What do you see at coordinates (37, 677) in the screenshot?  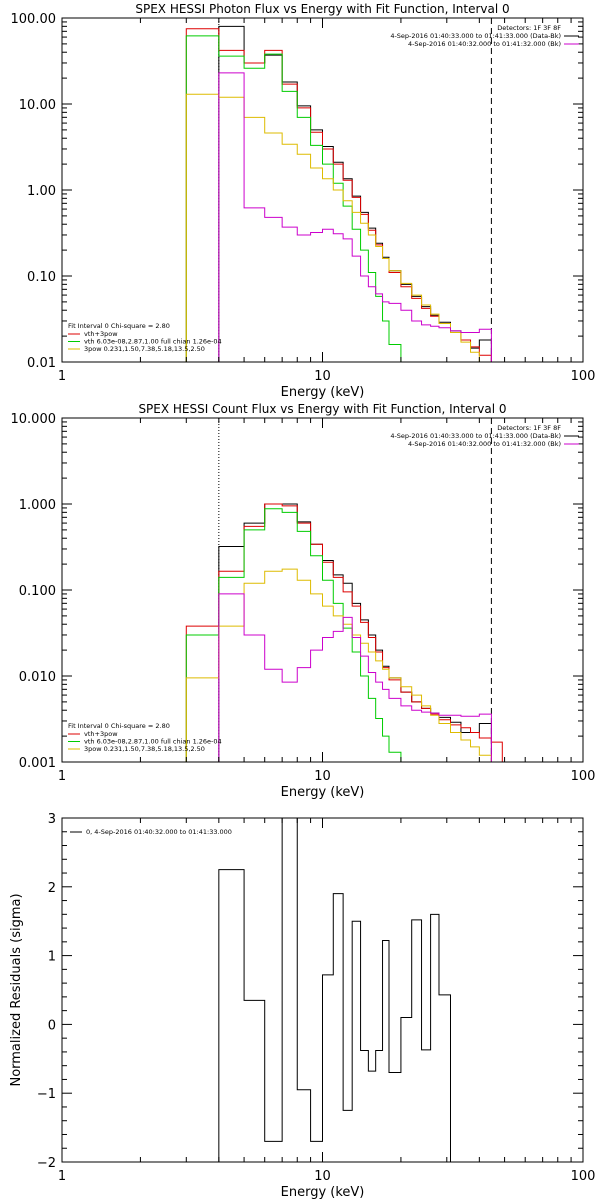 I see `y-tick-label: 0.010` at bounding box center [37, 677].